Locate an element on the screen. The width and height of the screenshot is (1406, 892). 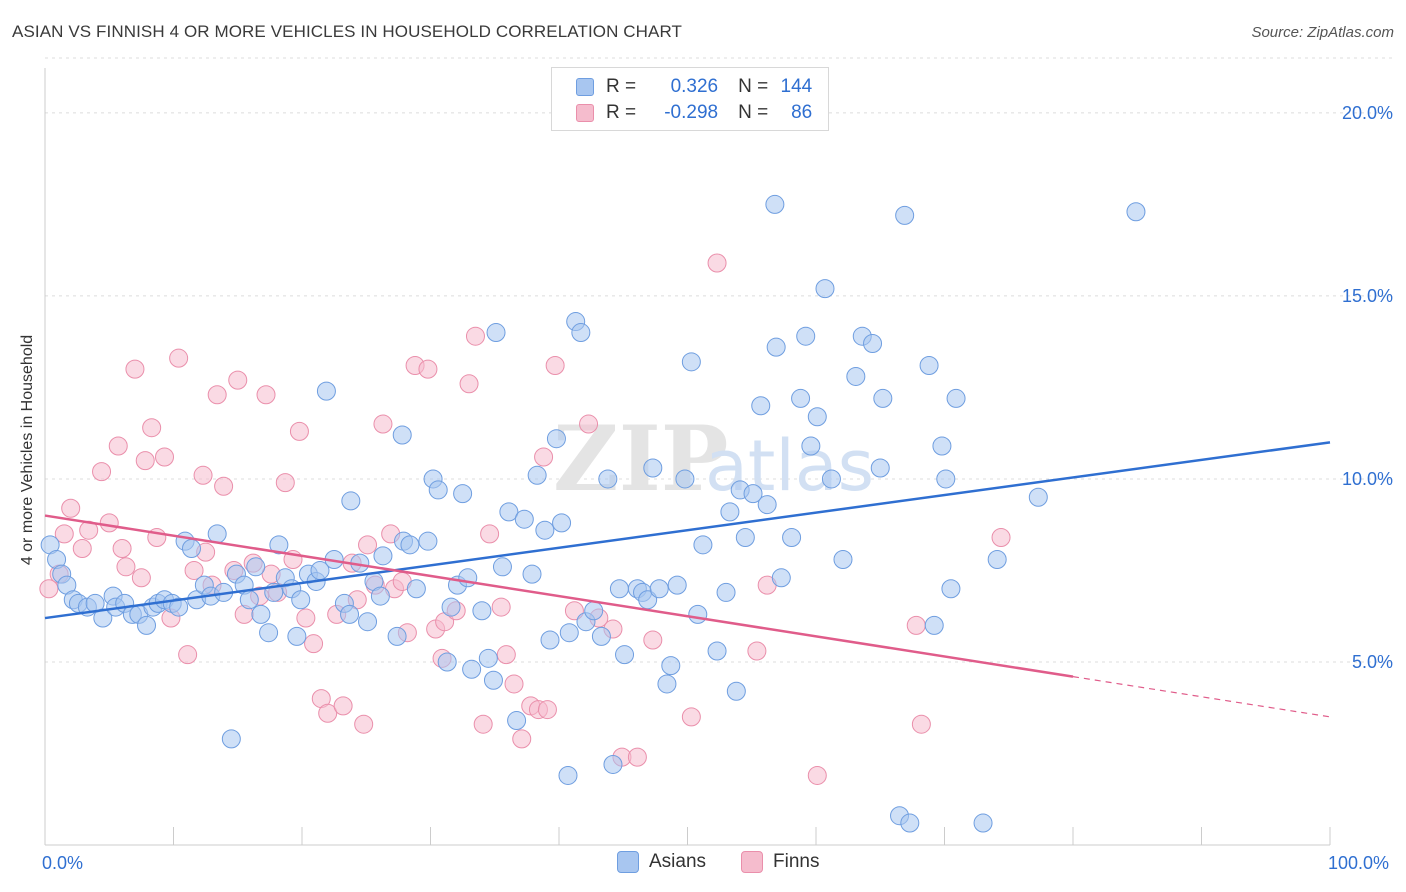
finns-legend-label: Finns is located at coordinates (796, 861).